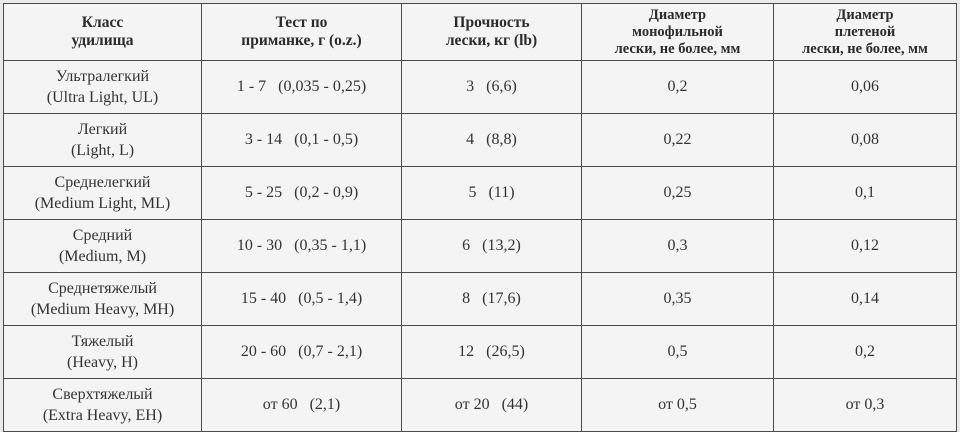 This screenshot has width=960, height=432. I want to click on lure-test-value: 15 - 40 (0,5 - 1,4), so click(301, 298).